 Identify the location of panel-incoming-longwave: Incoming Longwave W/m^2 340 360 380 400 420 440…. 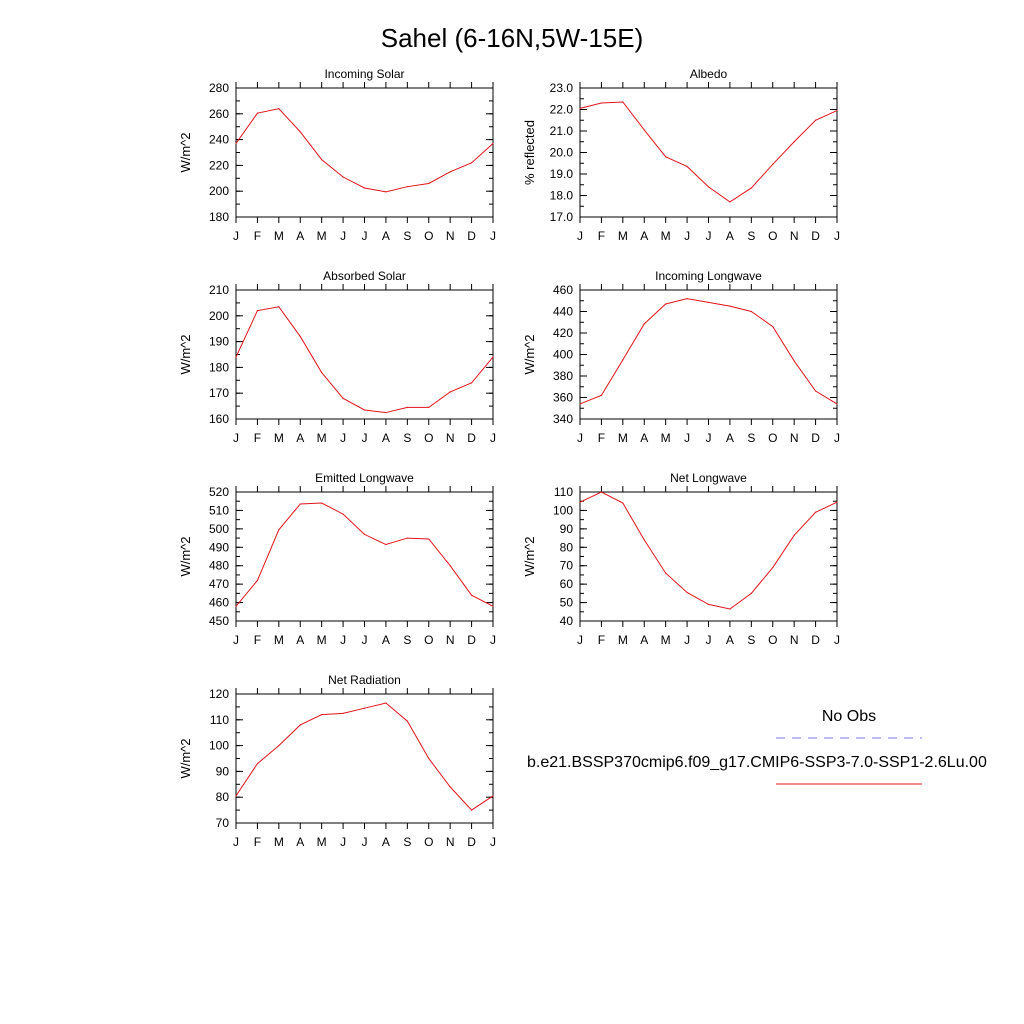
(681, 357).